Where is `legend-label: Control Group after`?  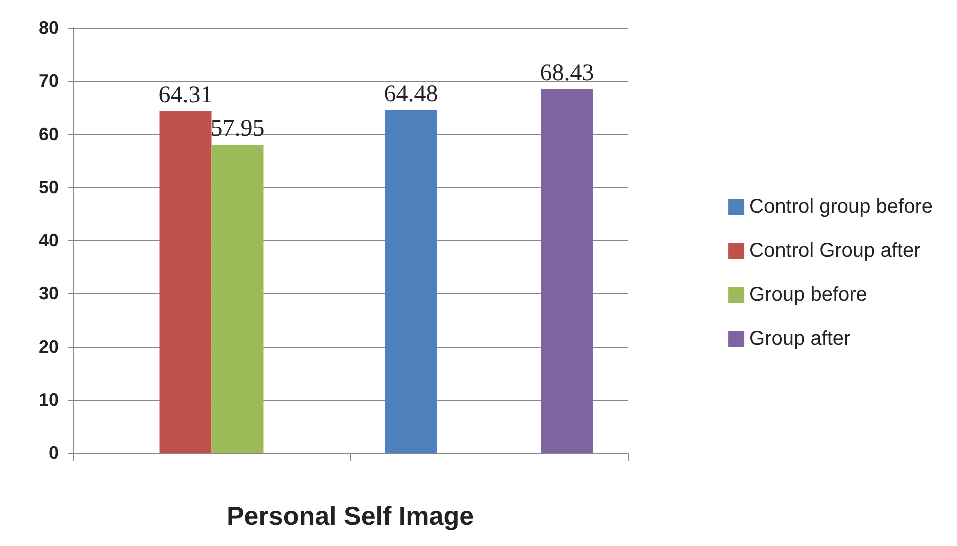
legend-label: Control Group after is located at coordinates (836, 251).